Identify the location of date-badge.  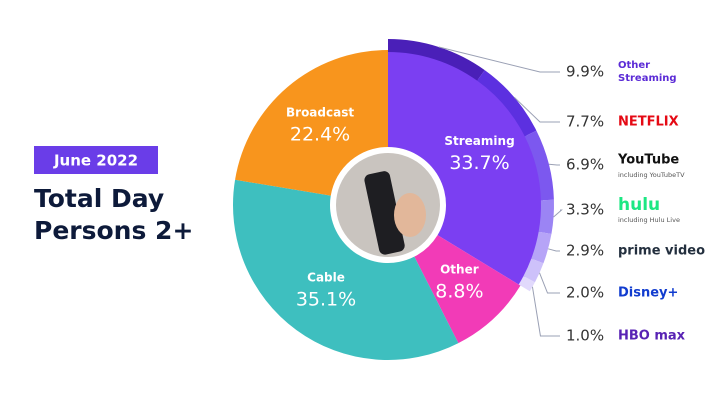
(96, 160).